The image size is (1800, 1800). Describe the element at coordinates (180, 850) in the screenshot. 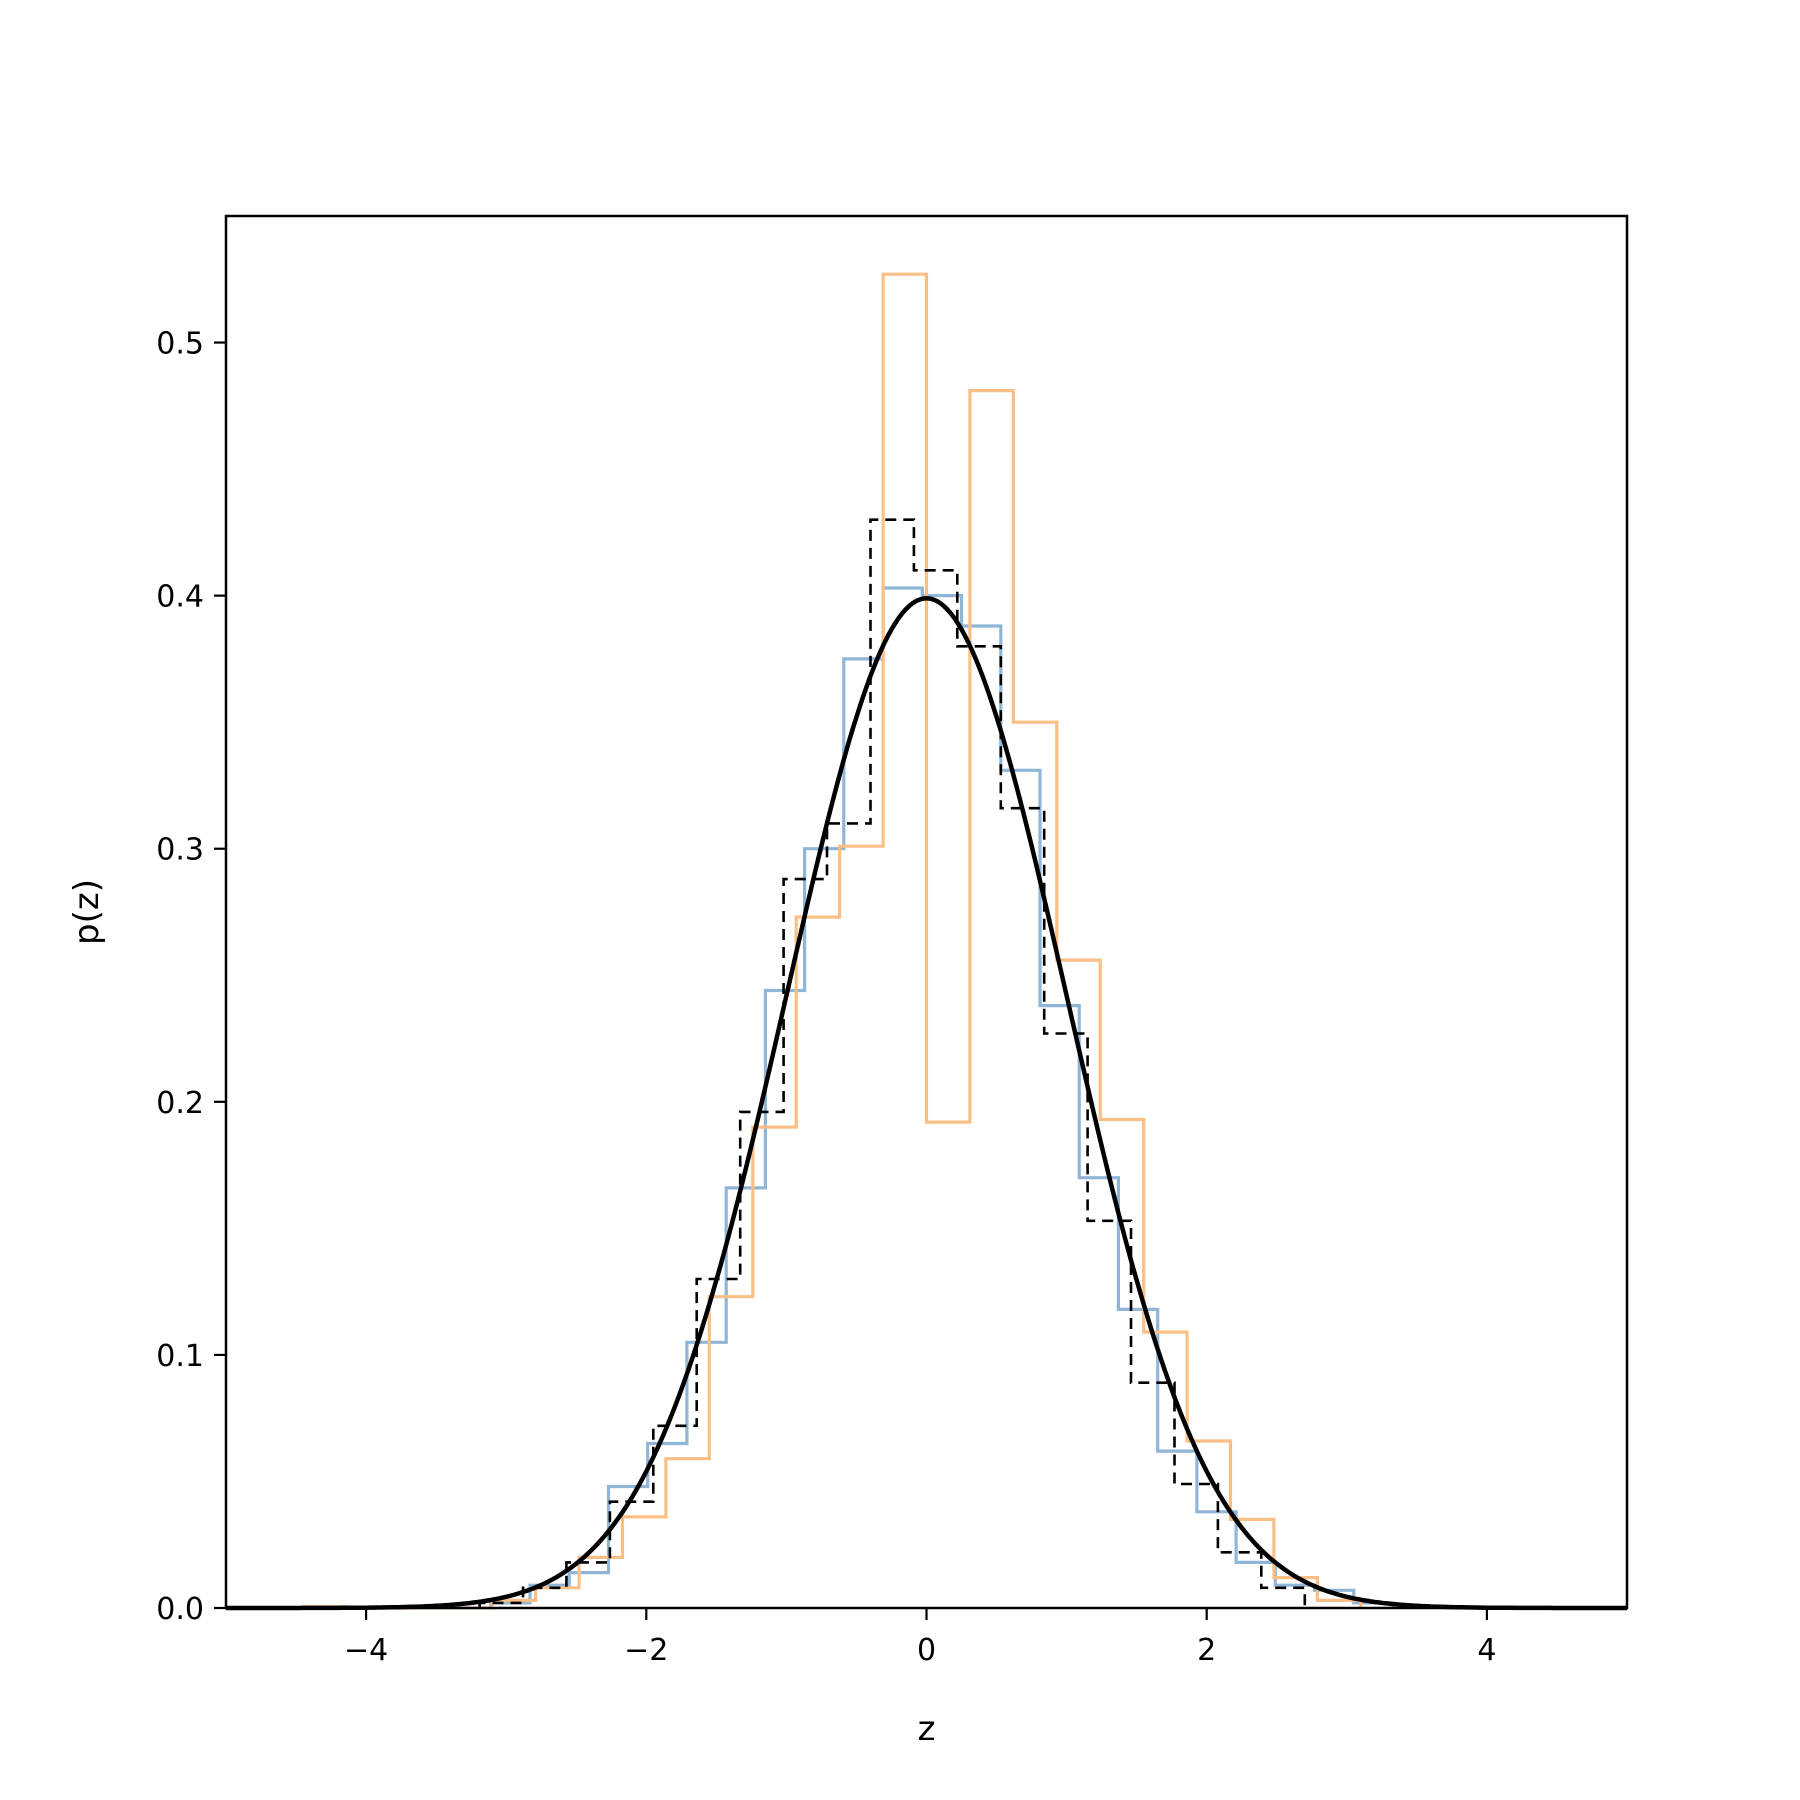

I see `y-tick-label: 0.3` at that location.